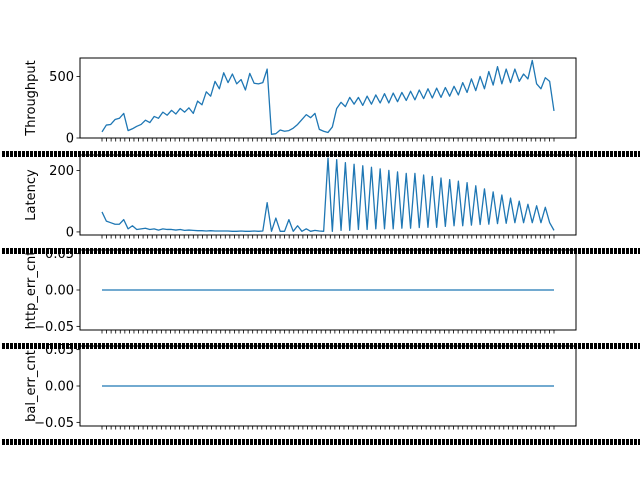 This screenshot has height=480, width=640. I want to click on axes-frame, so click(328, 386).